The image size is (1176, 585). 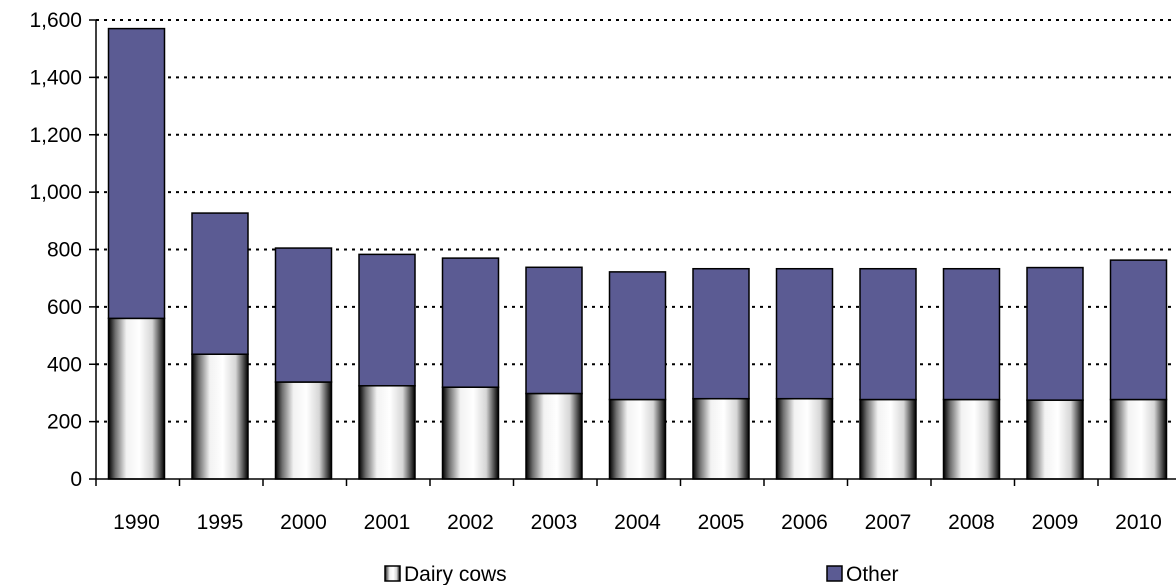 I want to click on x-tick-label: 1990, so click(x=136, y=522).